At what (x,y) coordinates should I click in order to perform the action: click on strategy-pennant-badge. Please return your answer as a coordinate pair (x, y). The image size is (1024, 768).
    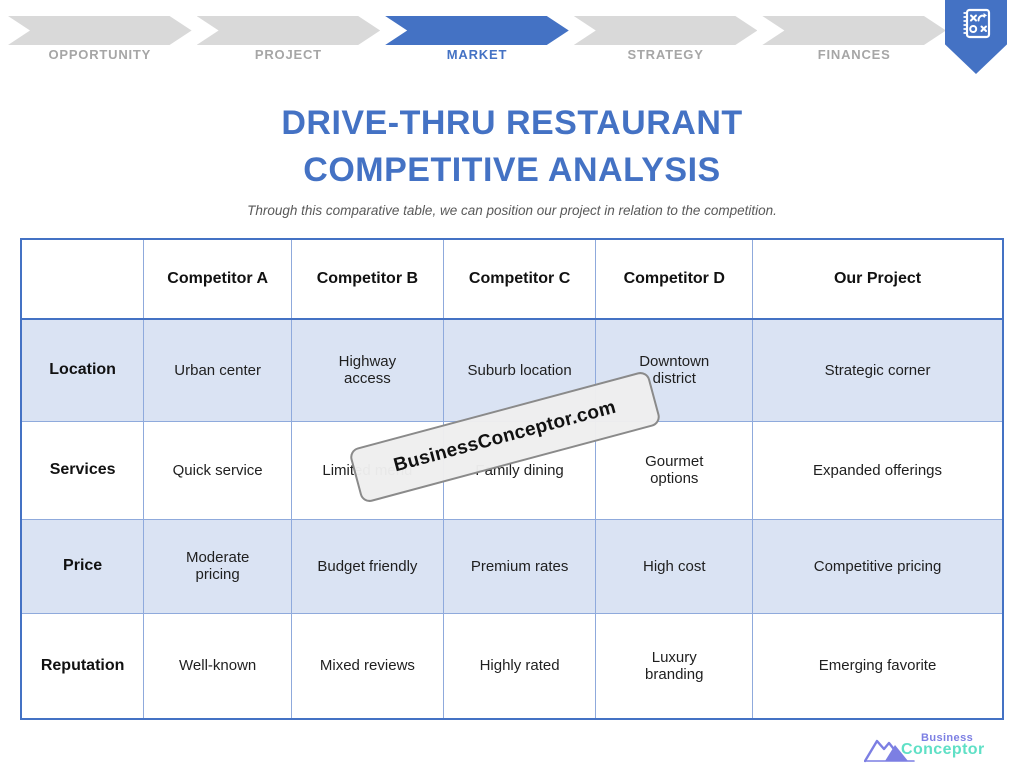
    Looking at the image, I should click on (976, 37).